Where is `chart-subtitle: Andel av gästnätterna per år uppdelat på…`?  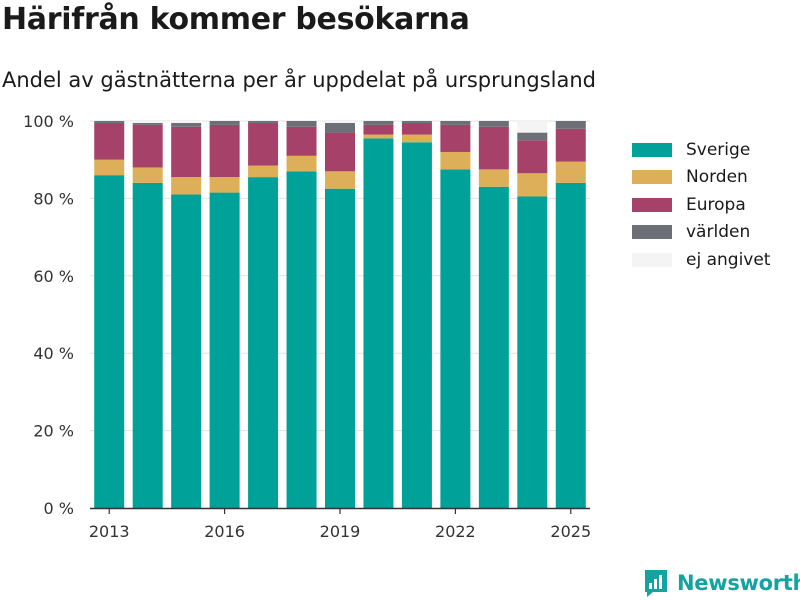
chart-subtitle: Andel av gästnätterna per år uppdelat på… is located at coordinates (299, 80).